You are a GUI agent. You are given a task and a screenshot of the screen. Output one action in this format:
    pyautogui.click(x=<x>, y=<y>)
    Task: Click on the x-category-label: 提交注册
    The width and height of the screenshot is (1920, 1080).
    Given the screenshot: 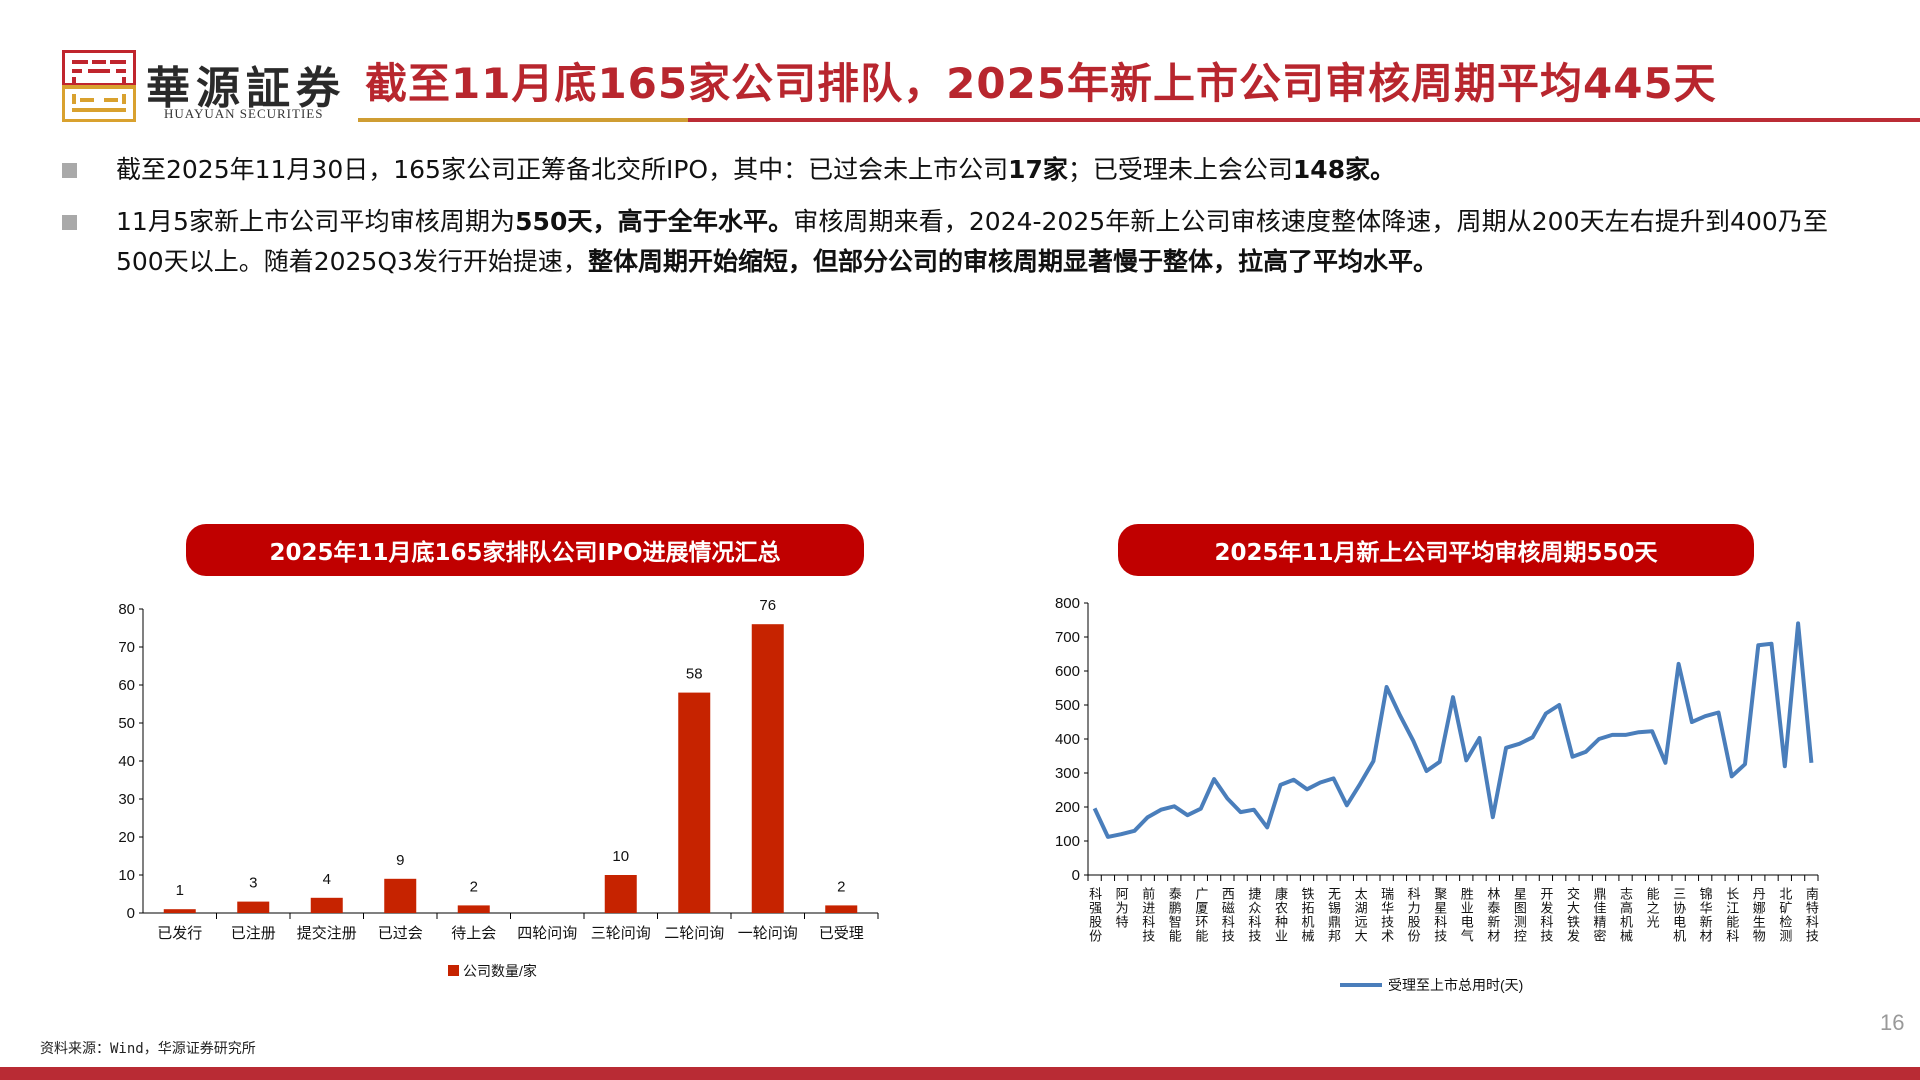 What is the action you would take?
    pyautogui.click(x=327, y=933)
    